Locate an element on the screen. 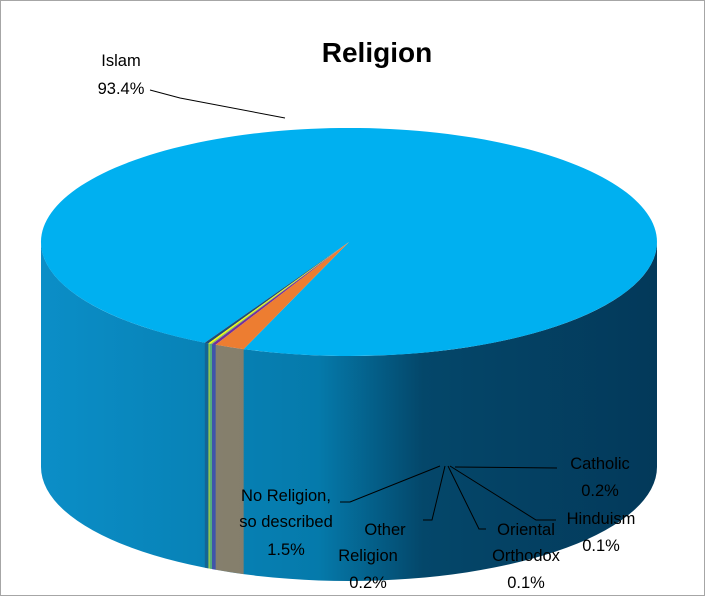 The height and width of the screenshot is (596, 705). pie-side-no-religion-so-described is located at coordinates (229, 459).